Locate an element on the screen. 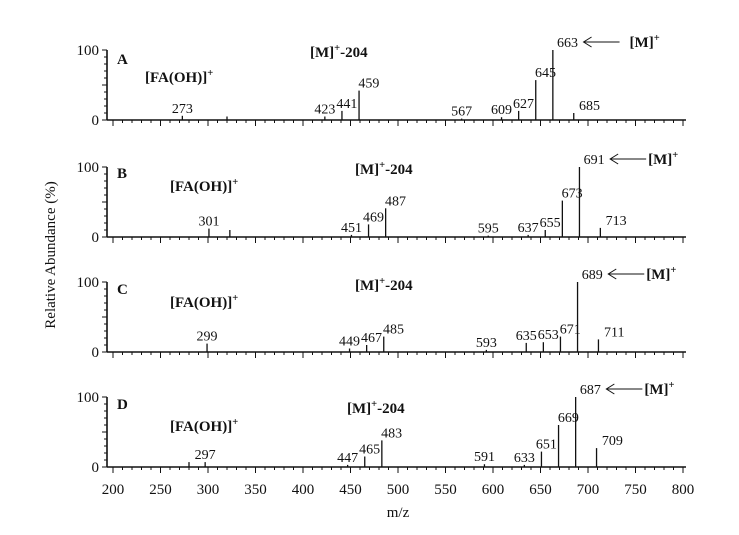 The width and height of the screenshot is (739, 535). peak-label-673: 673 is located at coordinates (572, 194).